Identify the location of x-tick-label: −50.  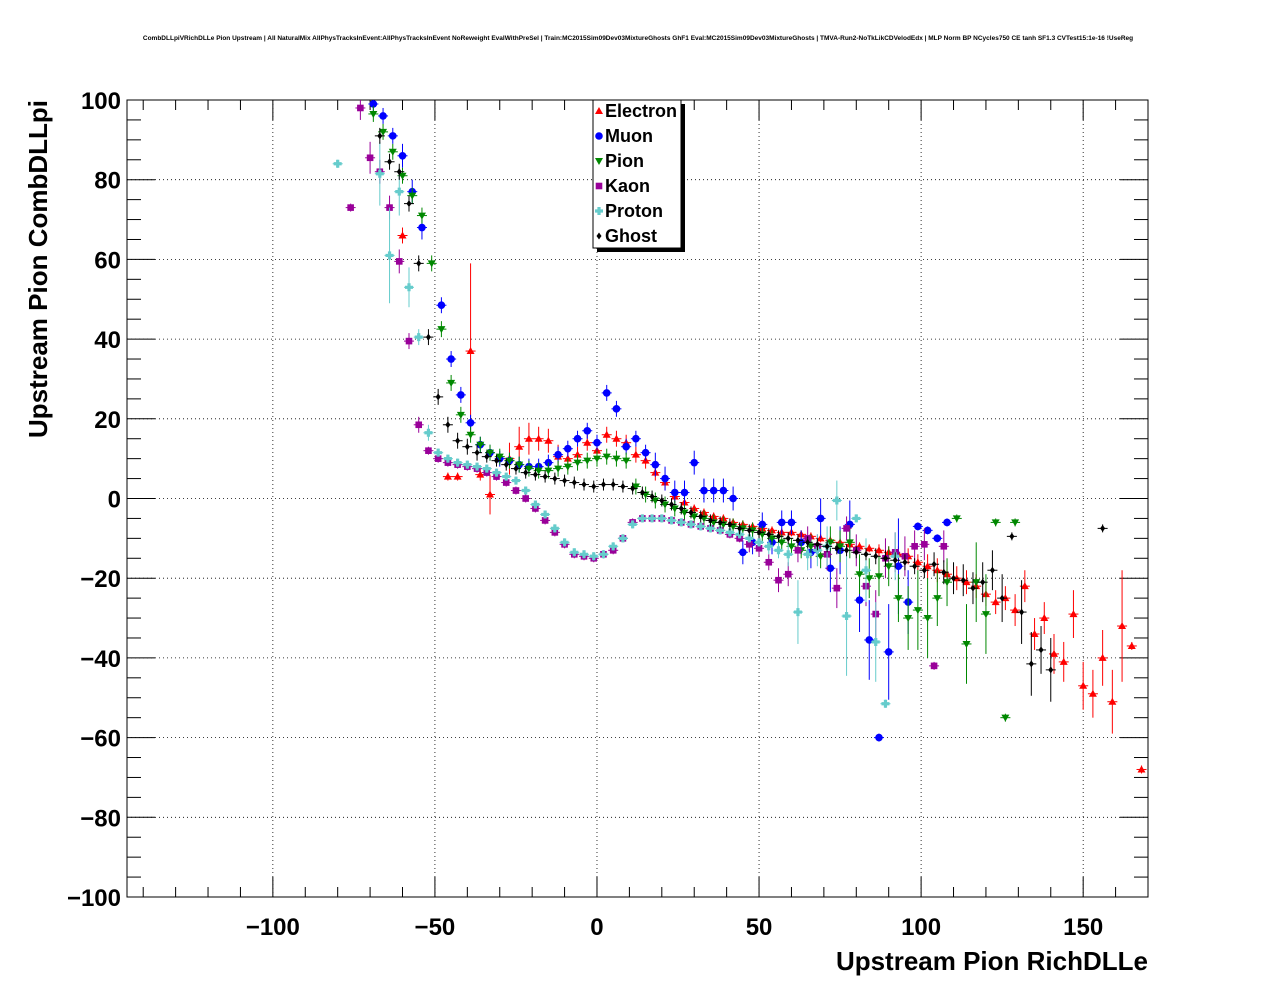
(435, 927).